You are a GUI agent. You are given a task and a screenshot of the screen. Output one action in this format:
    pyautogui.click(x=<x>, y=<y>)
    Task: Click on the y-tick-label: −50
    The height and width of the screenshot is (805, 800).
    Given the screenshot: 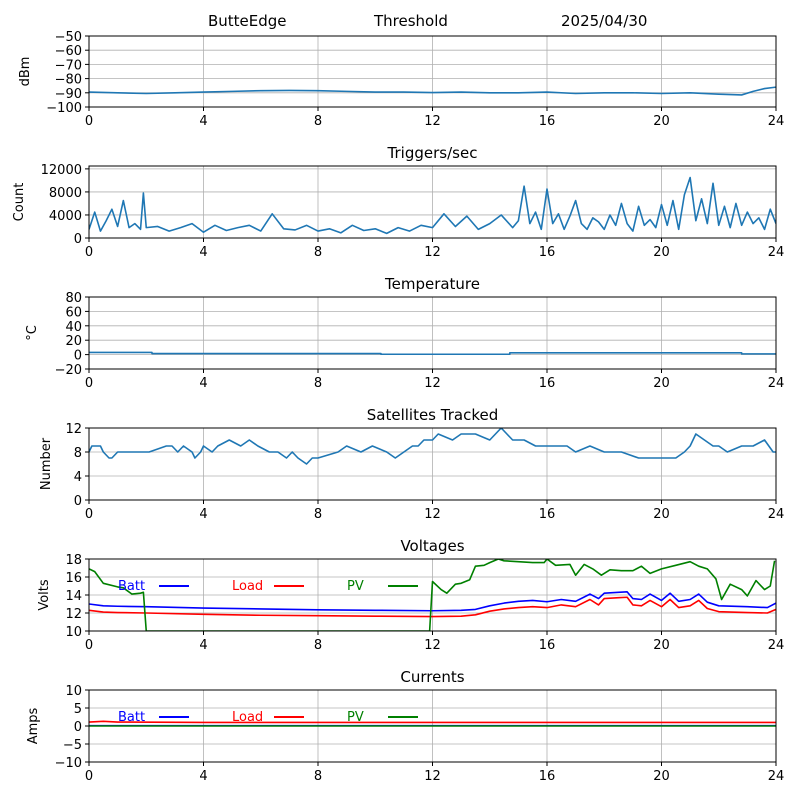 What is the action you would take?
    pyautogui.click(x=68, y=37)
    